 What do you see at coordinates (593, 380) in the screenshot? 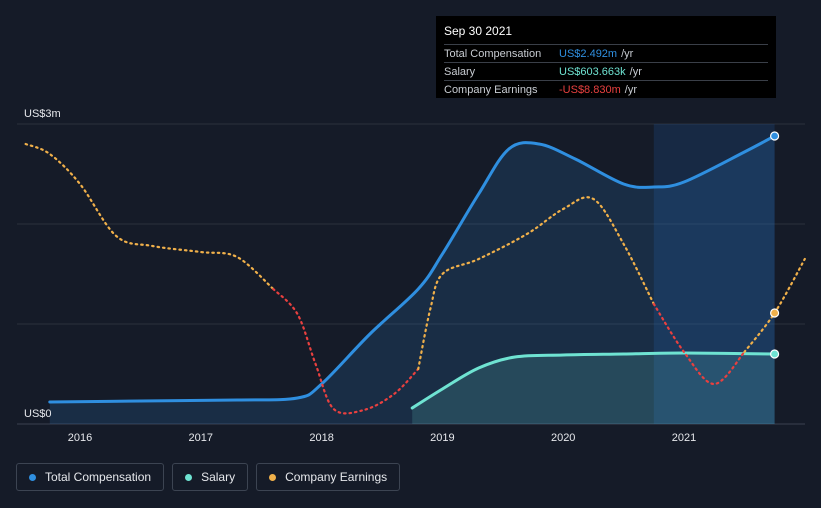
I see `salary-line` at bounding box center [593, 380].